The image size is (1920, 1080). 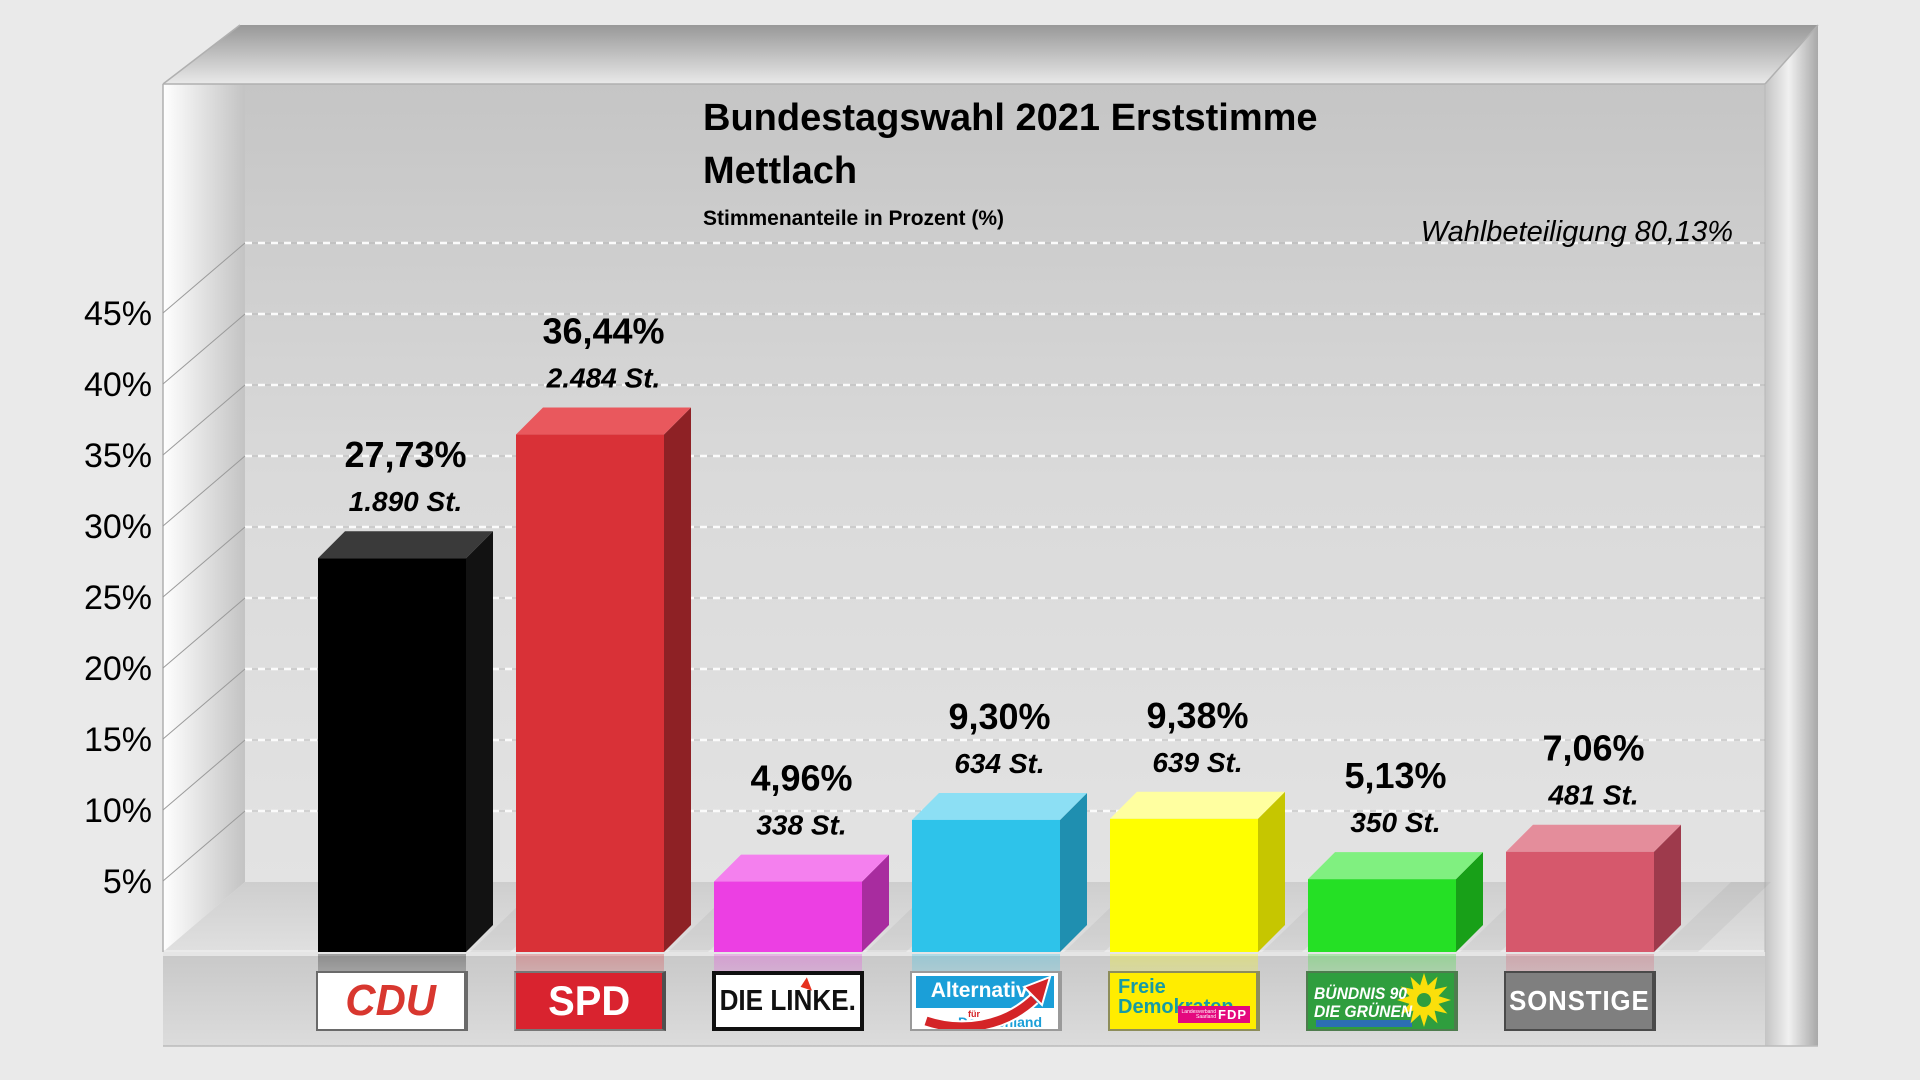 I want to click on logo-die-linke-text: DIE LINKE., so click(x=788, y=1000).